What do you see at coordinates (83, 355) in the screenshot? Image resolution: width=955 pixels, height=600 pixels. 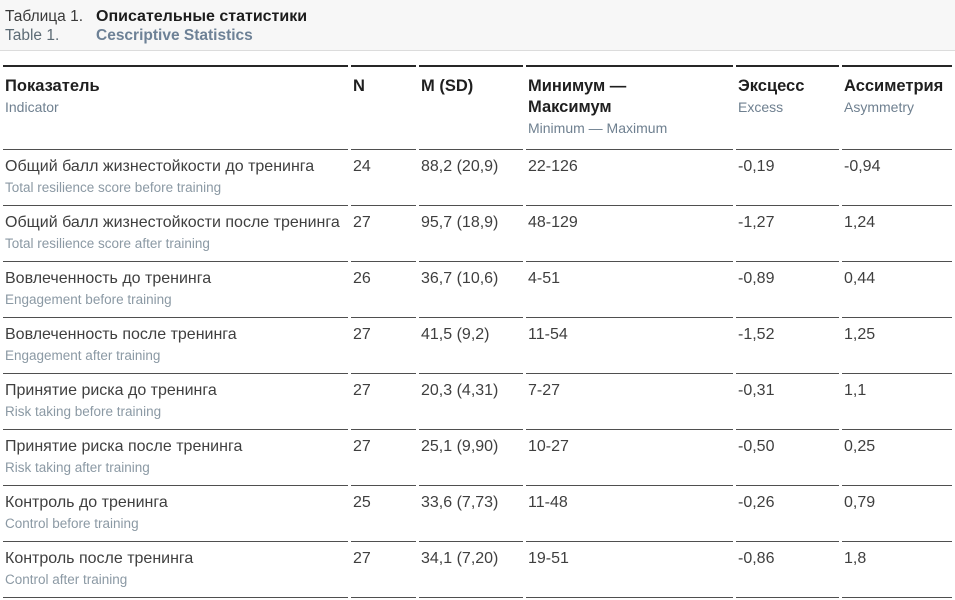 I see `indicator-en: Engagement after training` at bounding box center [83, 355].